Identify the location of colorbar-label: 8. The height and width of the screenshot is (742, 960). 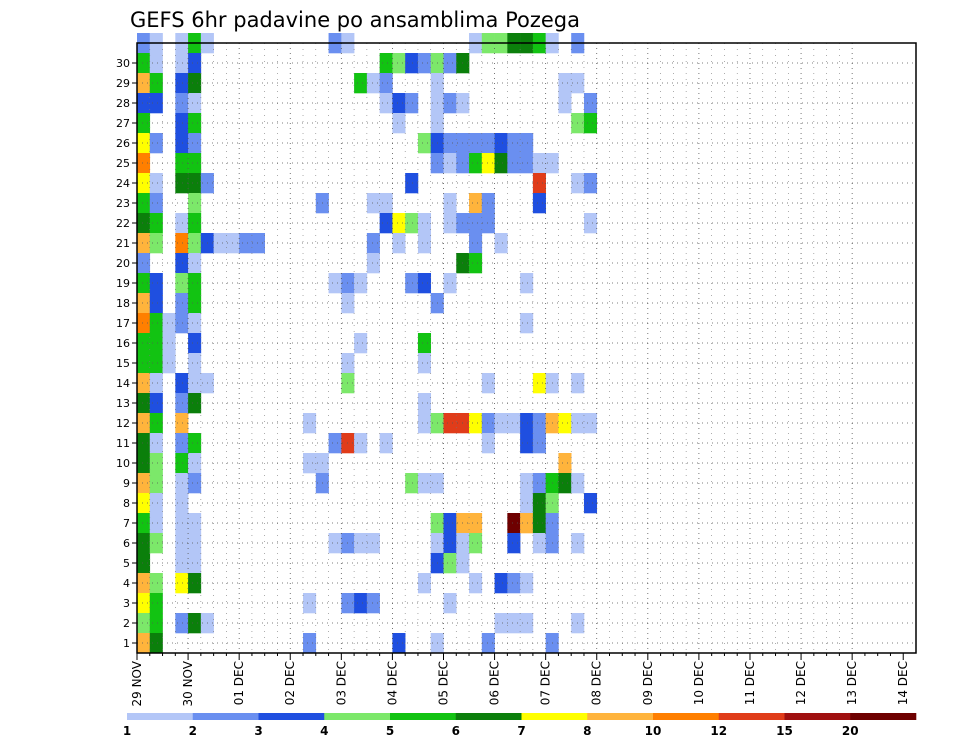
(587, 731).